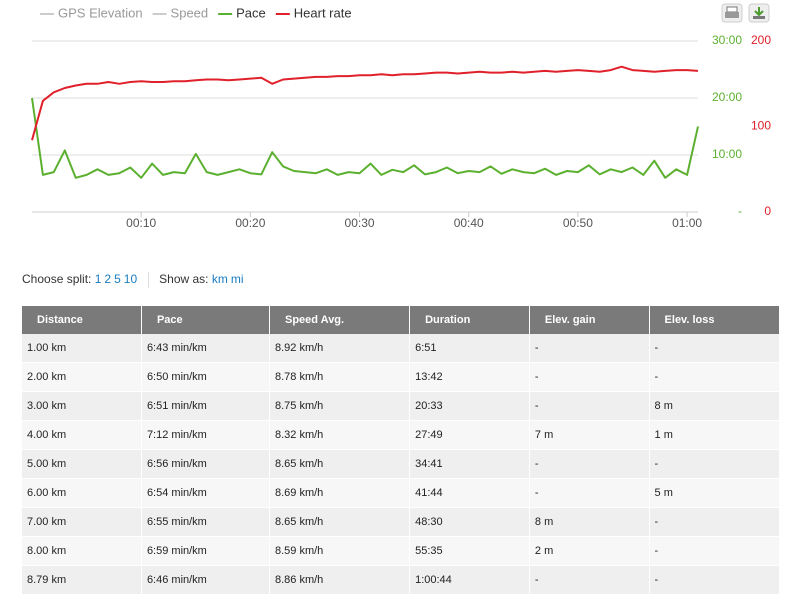 The height and width of the screenshot is (601, 809). I want to click on show-label: Show as:, so click(184, 279).